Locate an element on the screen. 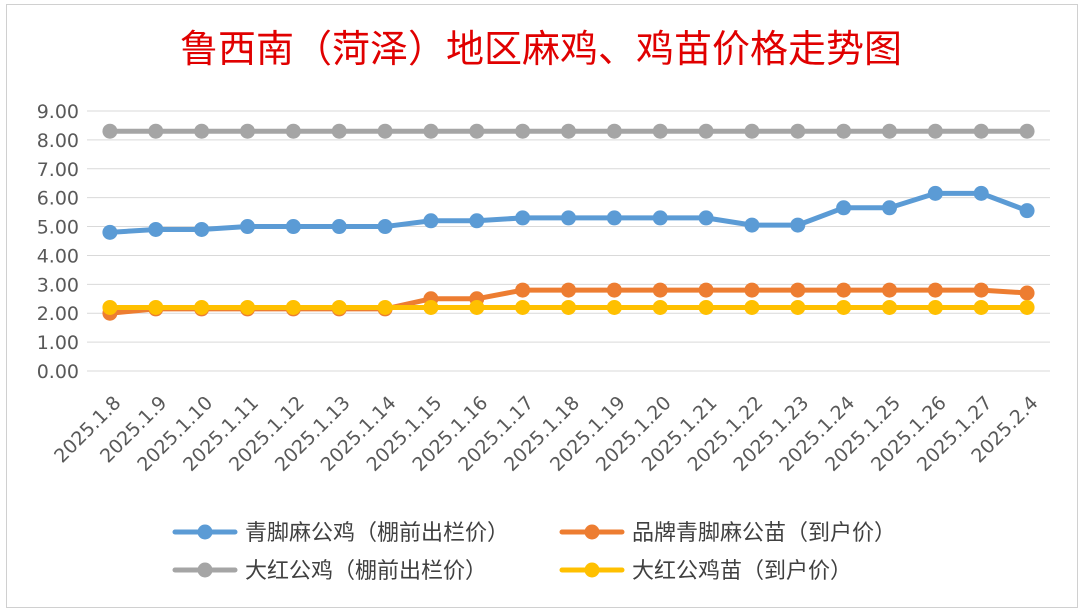 Image resolution: width=1085 pixels, height=614 pixels. y-tick-label: 7.00 is located at coordinates (58, 170).